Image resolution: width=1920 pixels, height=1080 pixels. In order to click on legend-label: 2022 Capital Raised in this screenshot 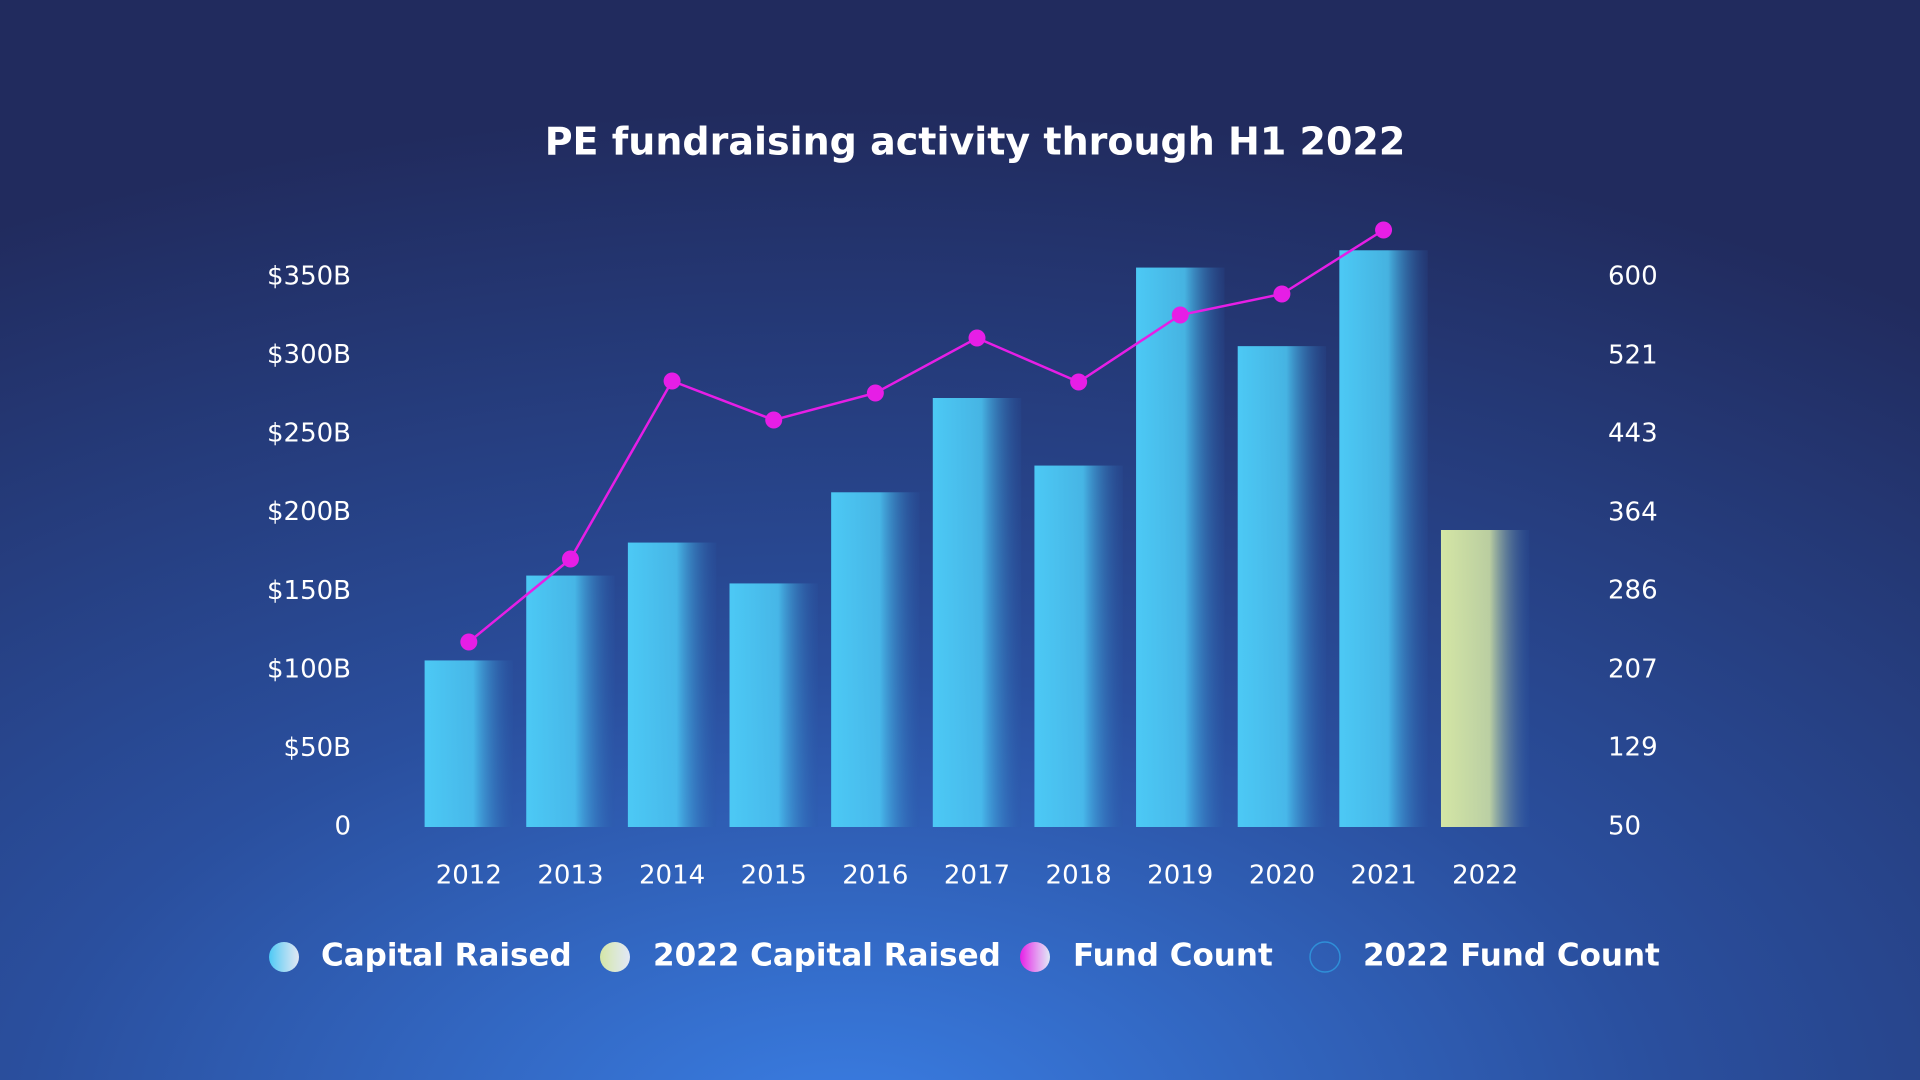, I will do `click(827, 956)`.